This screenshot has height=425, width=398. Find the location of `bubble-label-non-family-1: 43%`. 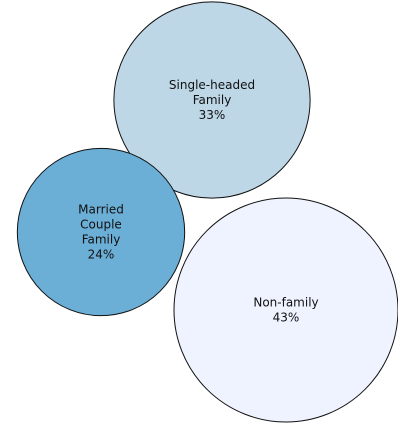

bubble-label-non-family-1: 43% is located at coordinates (286, 318).